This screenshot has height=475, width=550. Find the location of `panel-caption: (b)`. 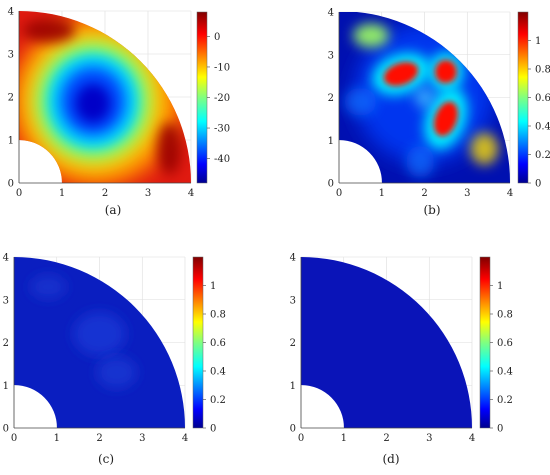

panel-caption: (b) is located at coordinates (431, 210).